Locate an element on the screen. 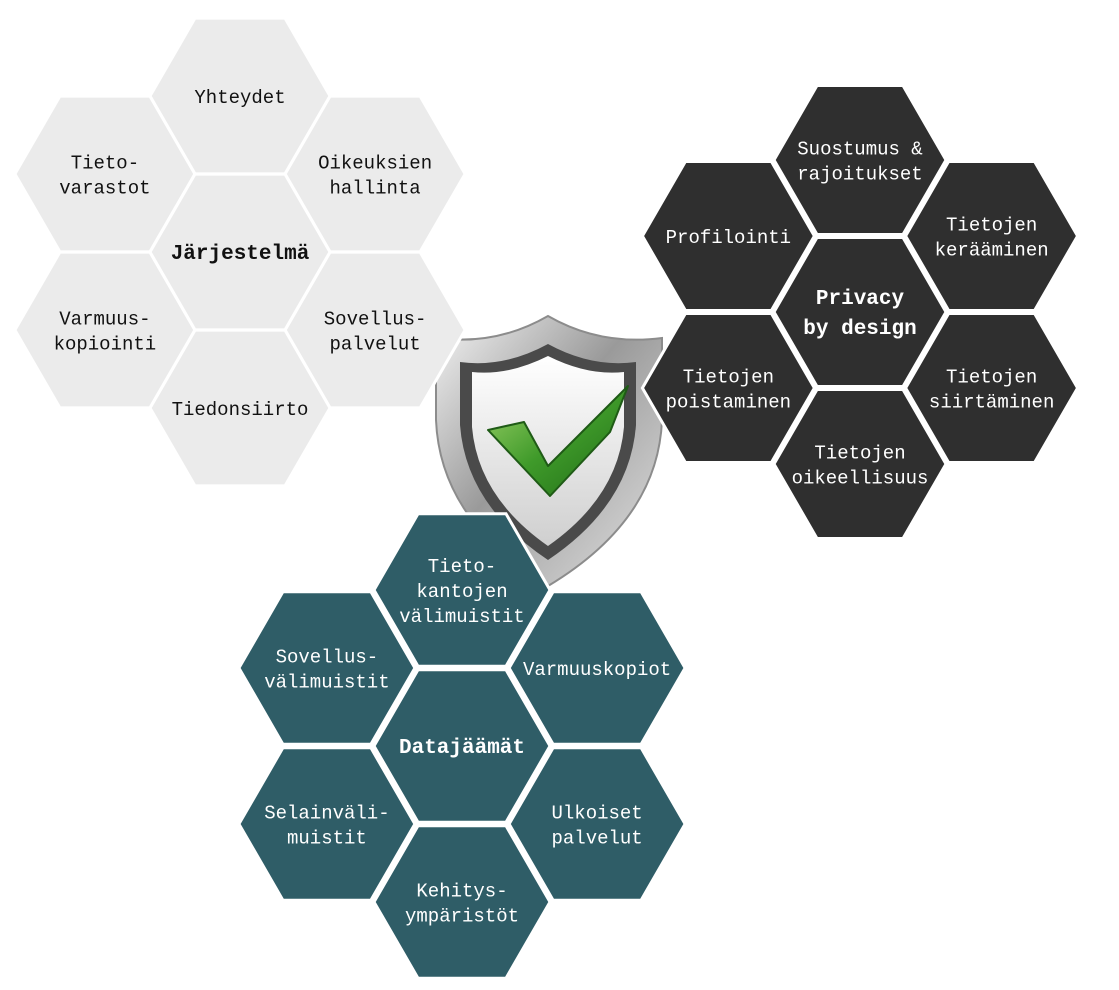  hex-datajaamat-item: Ulkoiset palvelut is located at coordinates (597, 824).